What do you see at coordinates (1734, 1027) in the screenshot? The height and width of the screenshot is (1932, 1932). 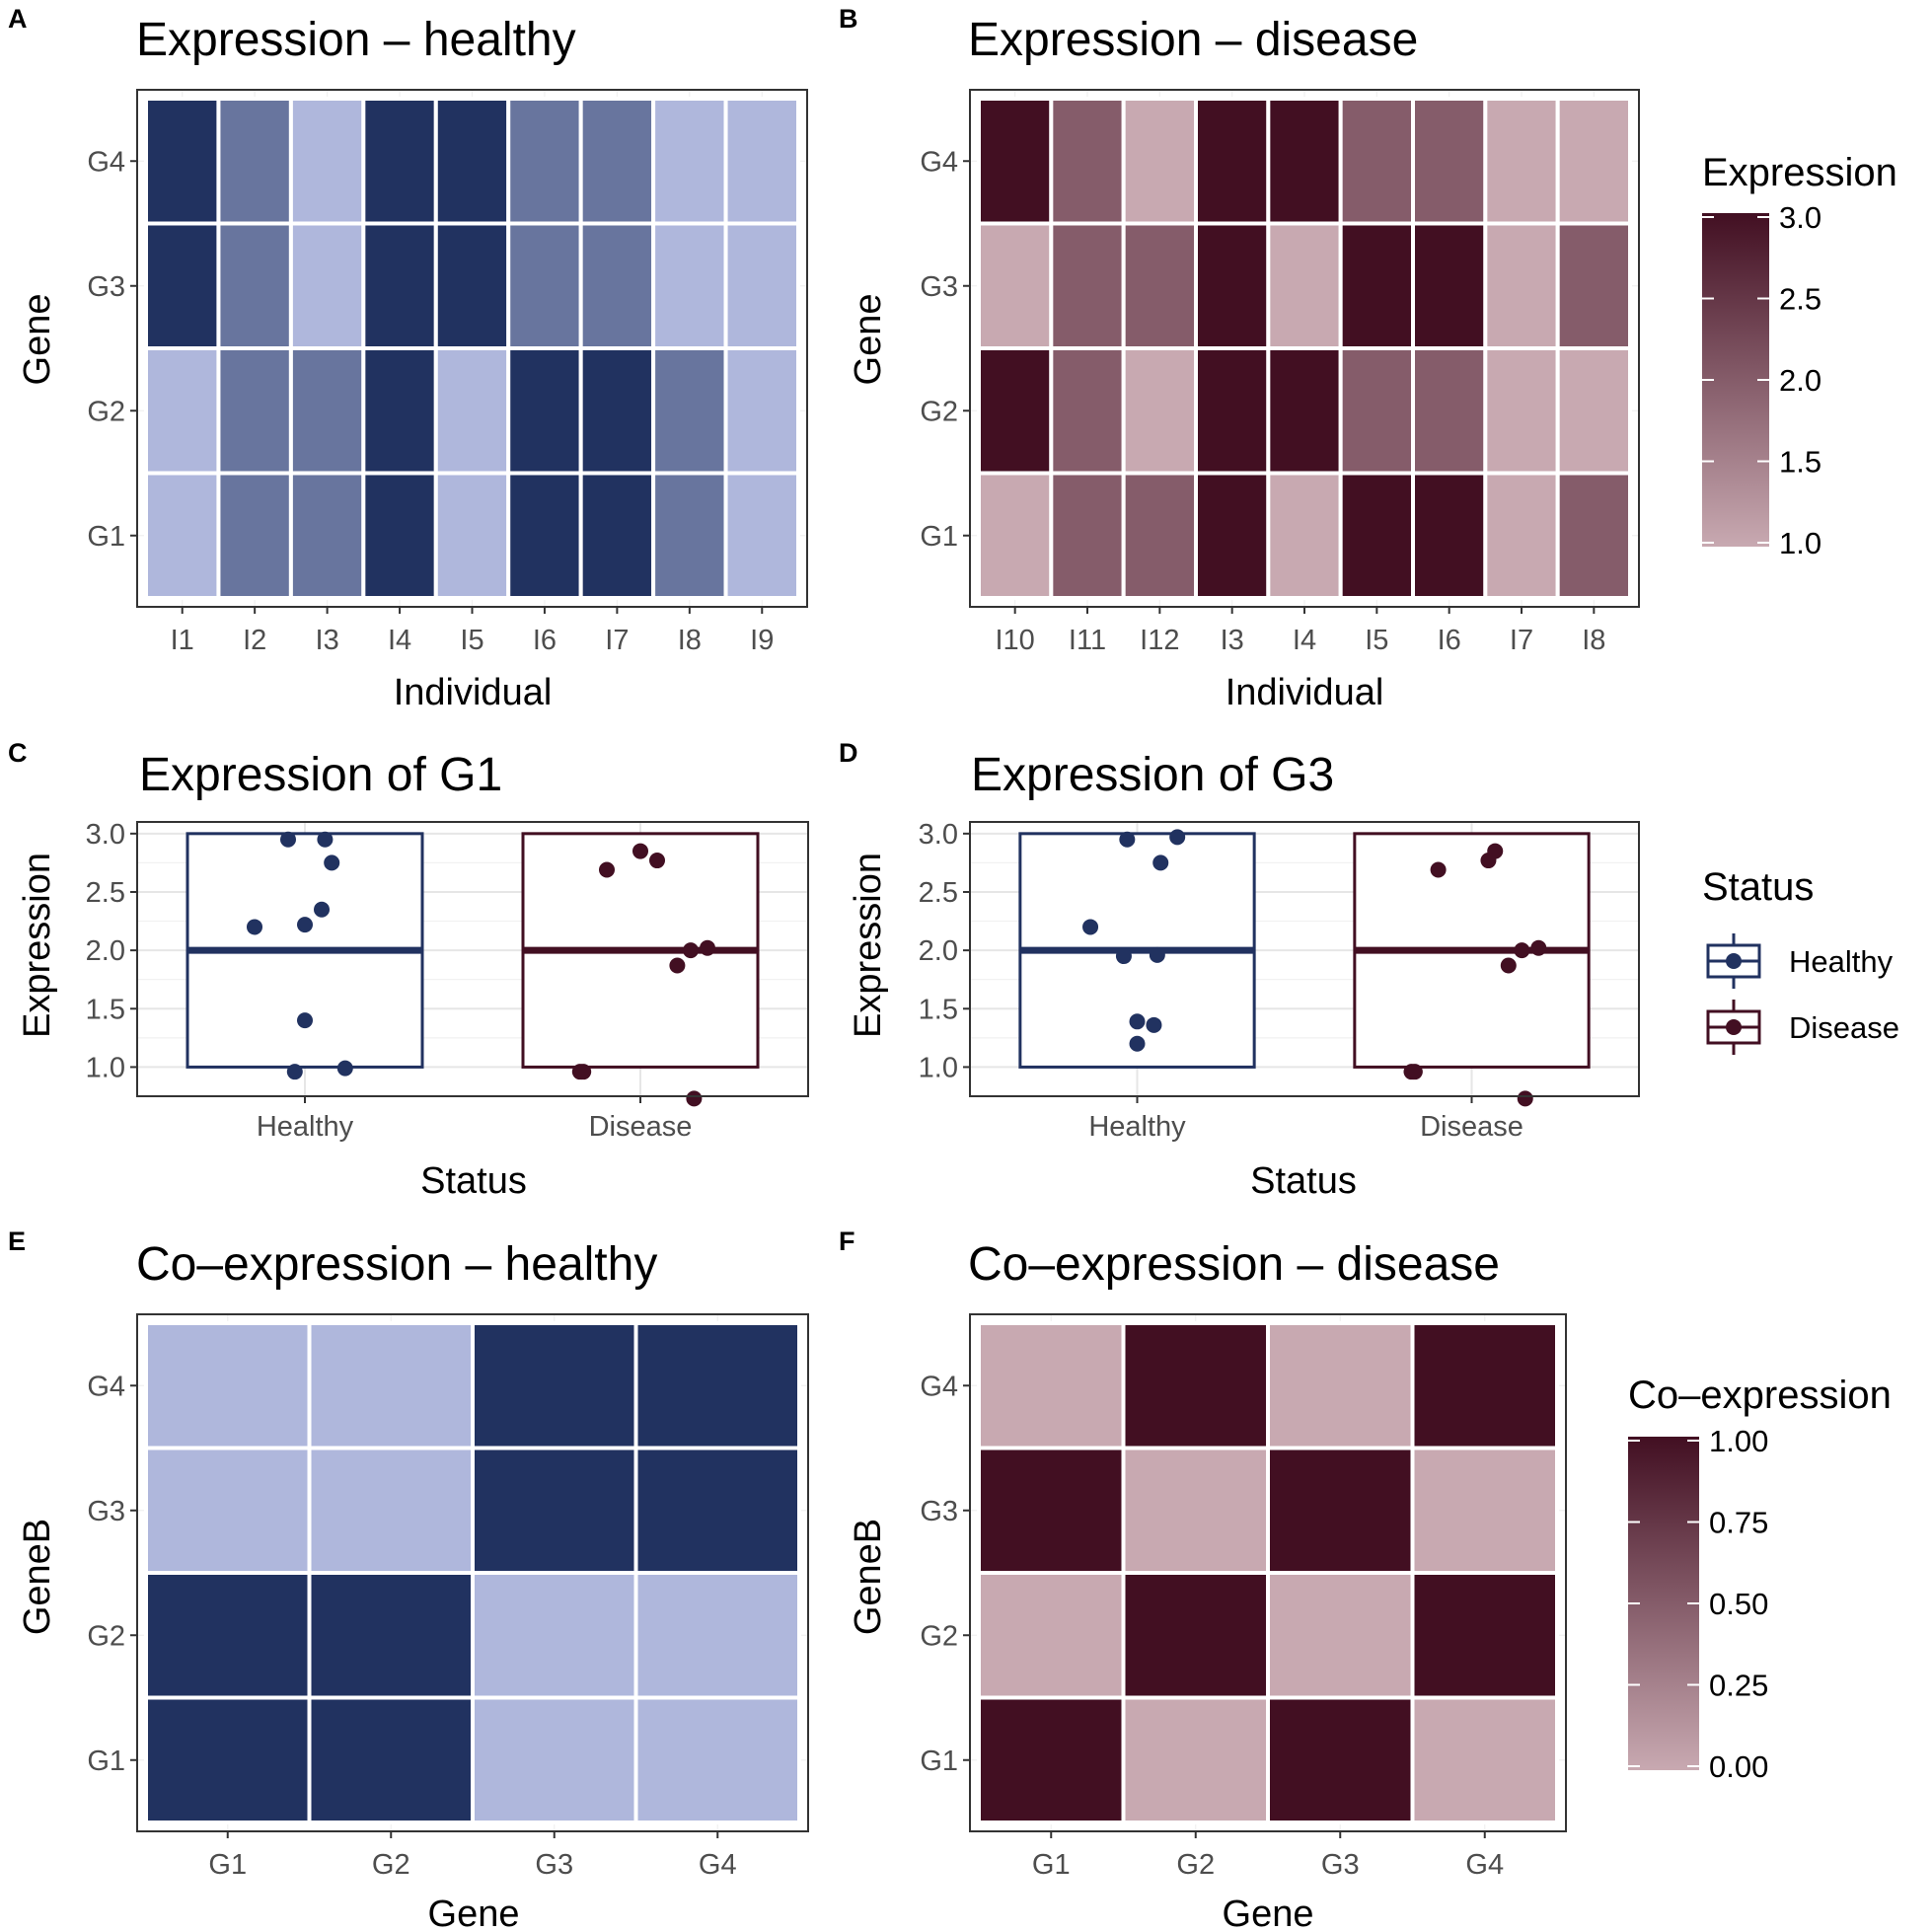 I see `status-legend-key-disease-point` at bounding box center [1734, 1027].